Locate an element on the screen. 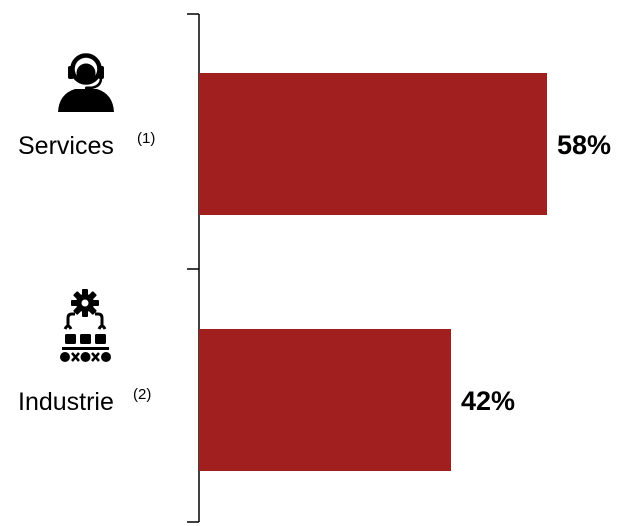  category-footnote-services: (1) is located at coordinates (146, 138).